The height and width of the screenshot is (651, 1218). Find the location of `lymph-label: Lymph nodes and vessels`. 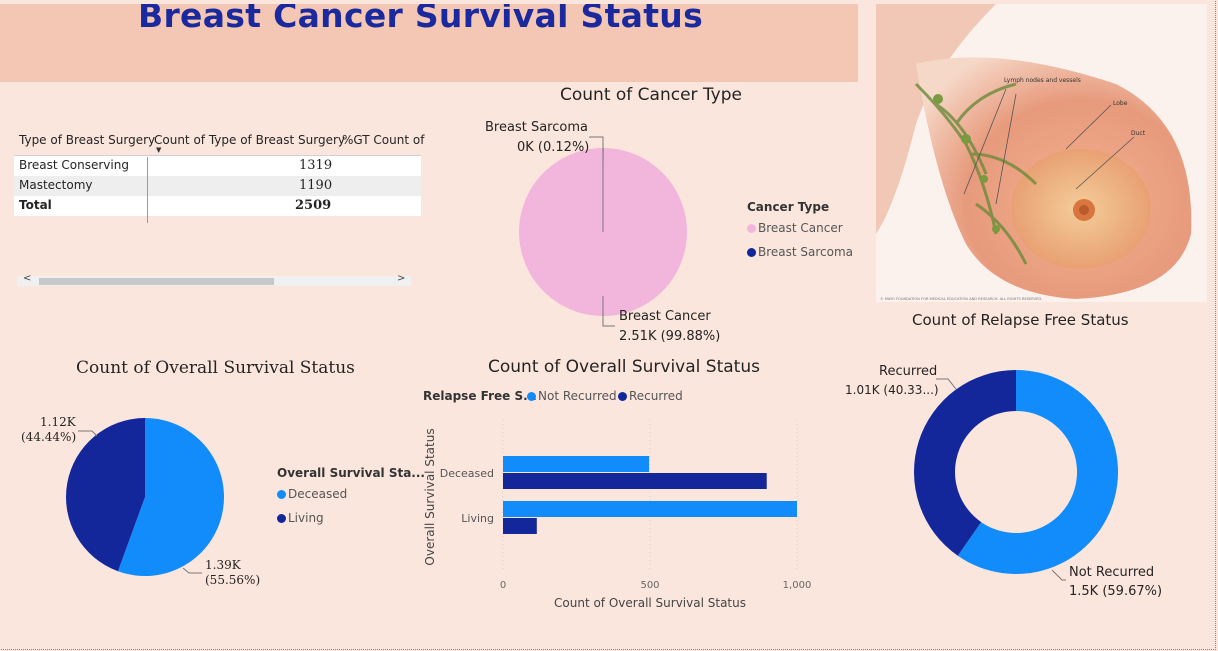

lymph-label: Lymph nodes and vessels is located at coordinates (1042, 80).